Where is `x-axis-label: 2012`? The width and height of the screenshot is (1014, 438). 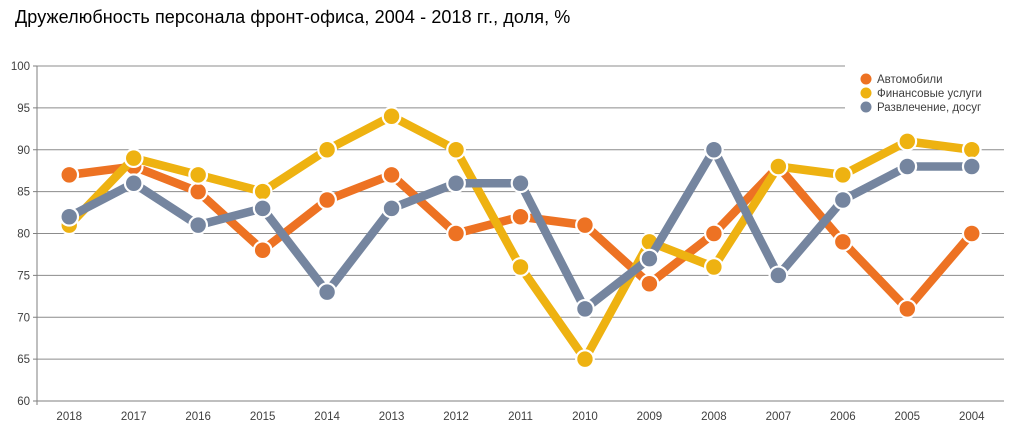 x-axis-label: 2012 is located at coordinates (456, 417).